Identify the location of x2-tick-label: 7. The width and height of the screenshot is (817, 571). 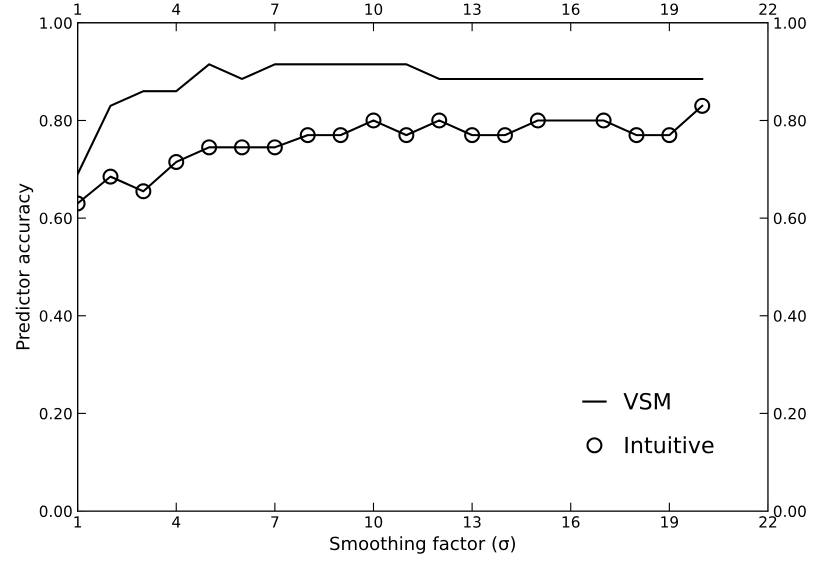
(274, 9).